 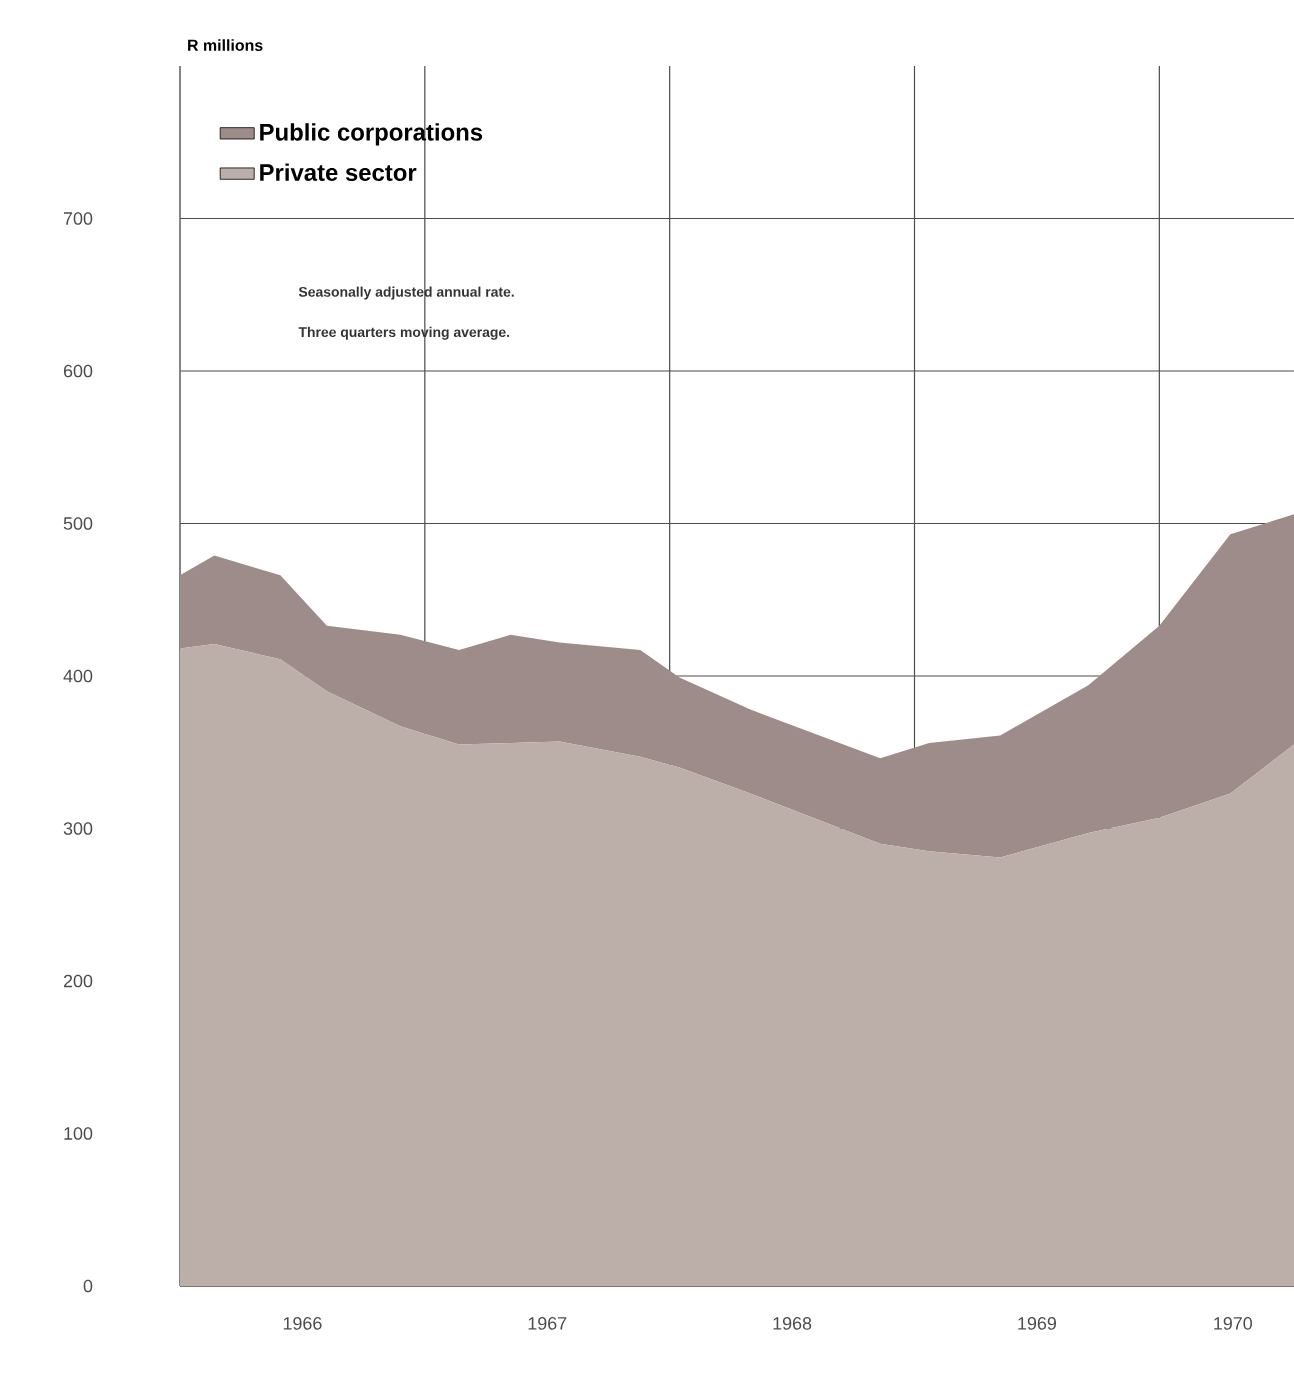 What do you see at coordinates (77, 371) in the screenshot?
I see `y-tick-label: 600` at bounding box center [77, 371].